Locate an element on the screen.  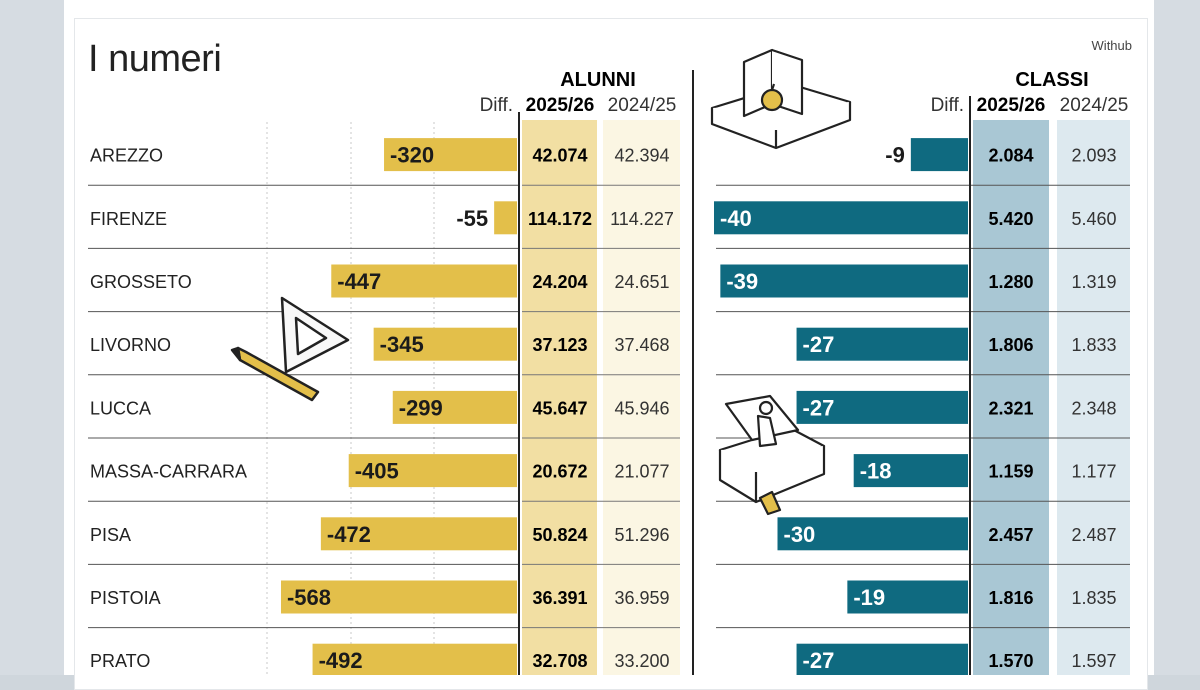
alunni-current-value: 20.672 is located at coordinates (559, 472).